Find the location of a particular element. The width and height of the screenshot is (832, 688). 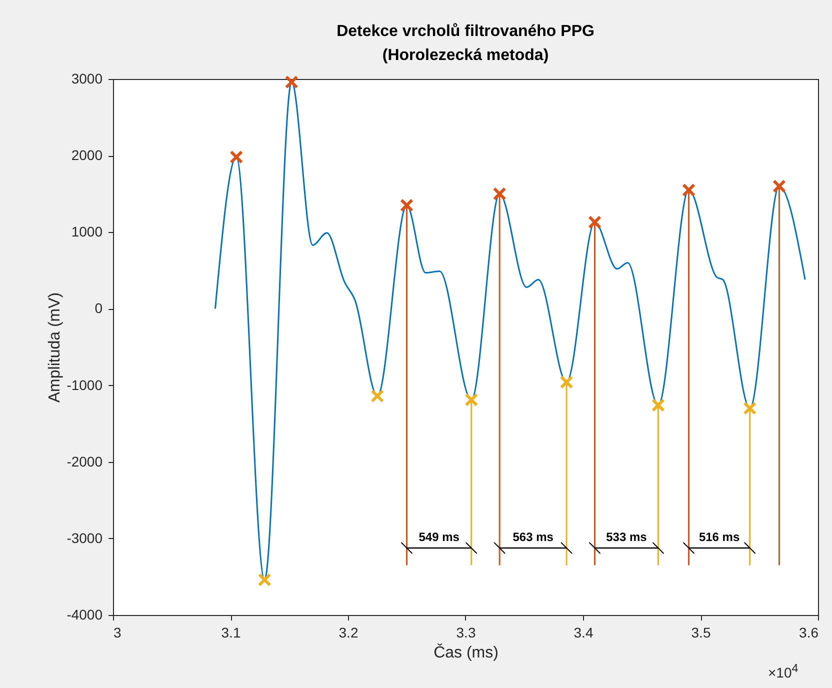

y-tick-label: 0 is located at coordinates (98, 308).